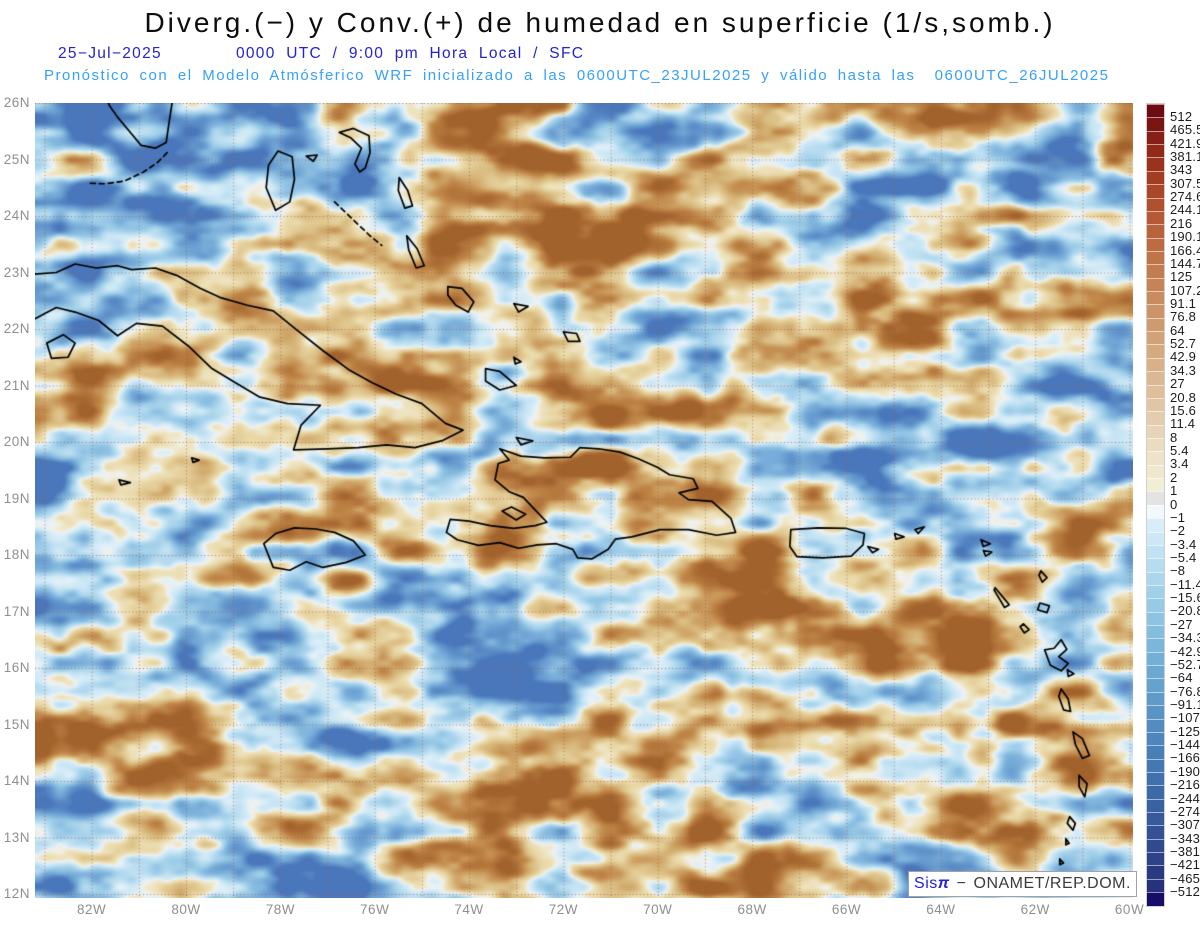 The image size is (1200, 927). Describe the element at coordinates (1185, 811) in the screenshot. I see `colorbar-label: −274` at that location.